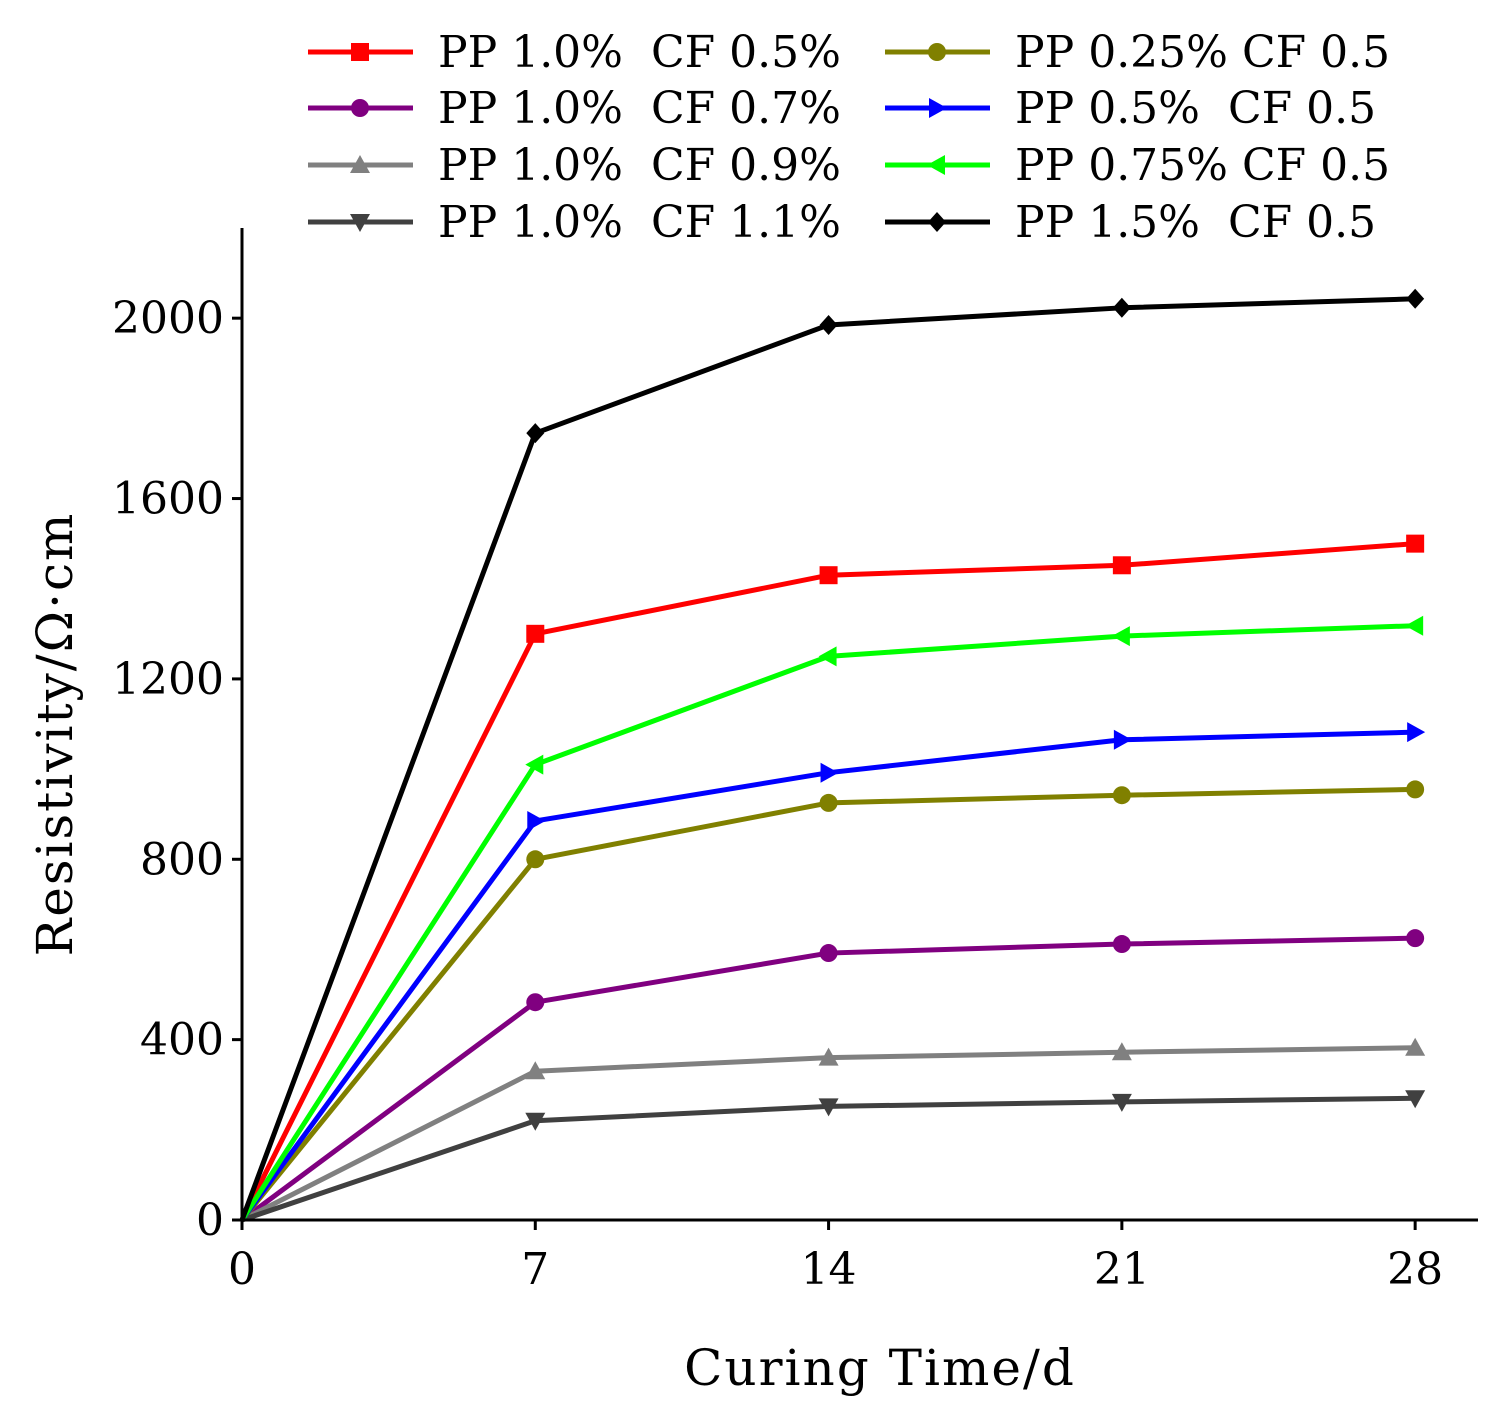 This screenshot has height=1415, width=1495. What do you see at coordinates (210, 1220) in the screenshot?
I see `y-tick-label: 0` at bounding box center [210, 1220].